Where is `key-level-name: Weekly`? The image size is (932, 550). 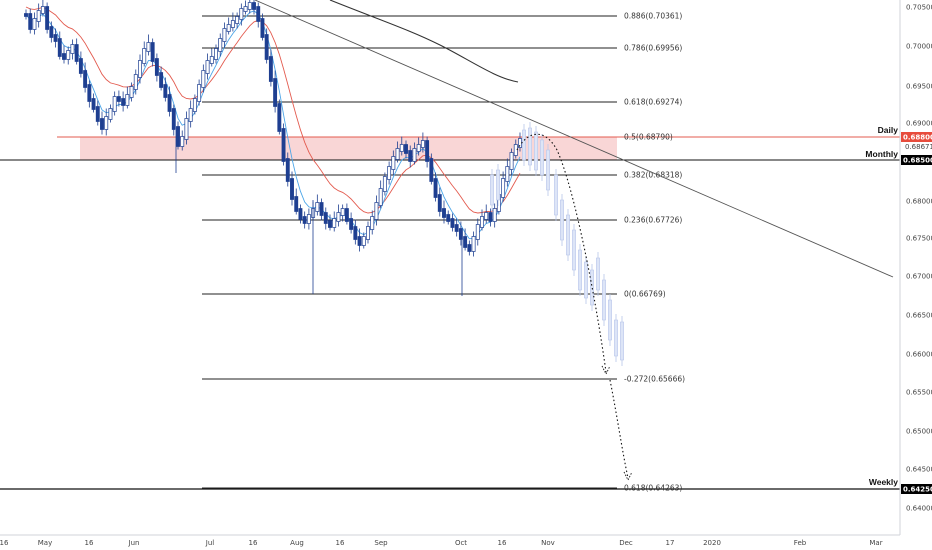 key-level-name: Weekly is located at coordinates (883, 482).